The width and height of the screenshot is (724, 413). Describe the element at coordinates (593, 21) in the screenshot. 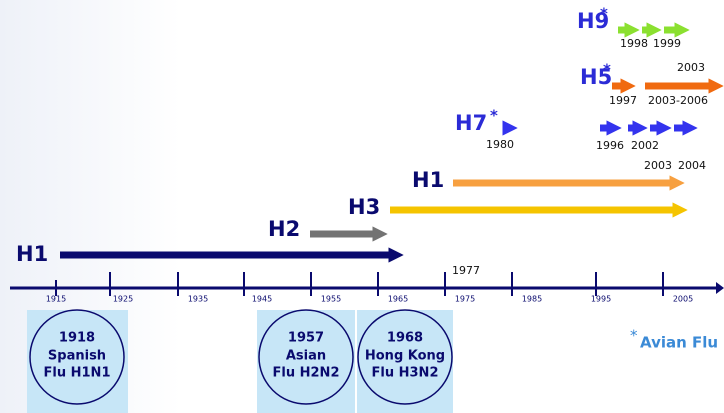

I see `strain-label: H9` at that location.